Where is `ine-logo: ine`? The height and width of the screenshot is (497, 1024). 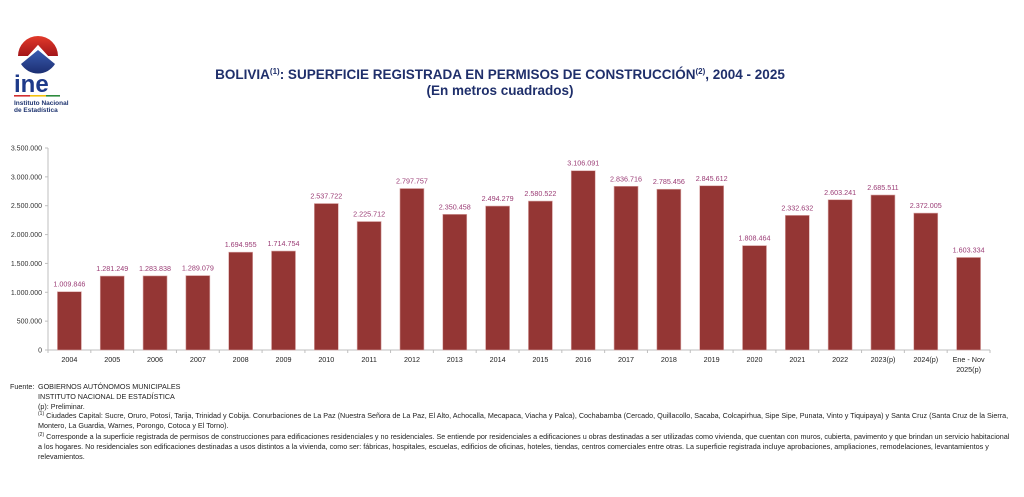 ine-logo: ine is located at coordinates (37, 67).